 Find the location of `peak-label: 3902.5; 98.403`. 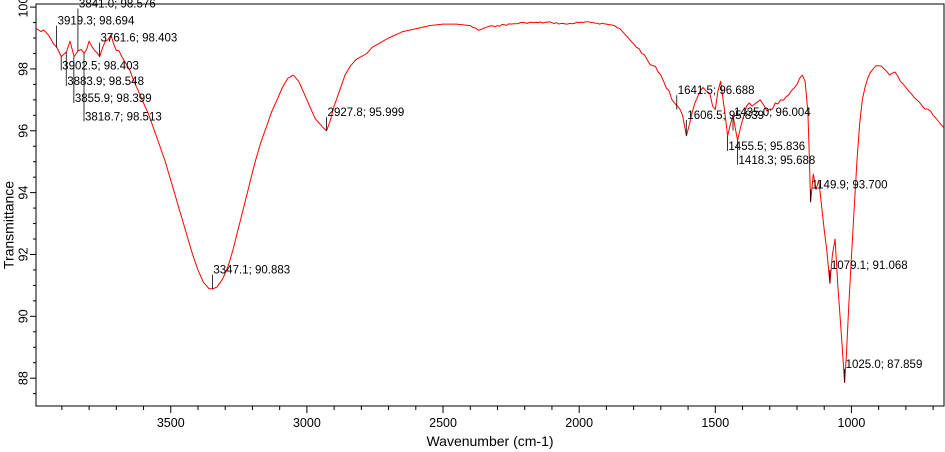

peak-label: 3902.5; 98.403 is located at coordinates (100, 66).